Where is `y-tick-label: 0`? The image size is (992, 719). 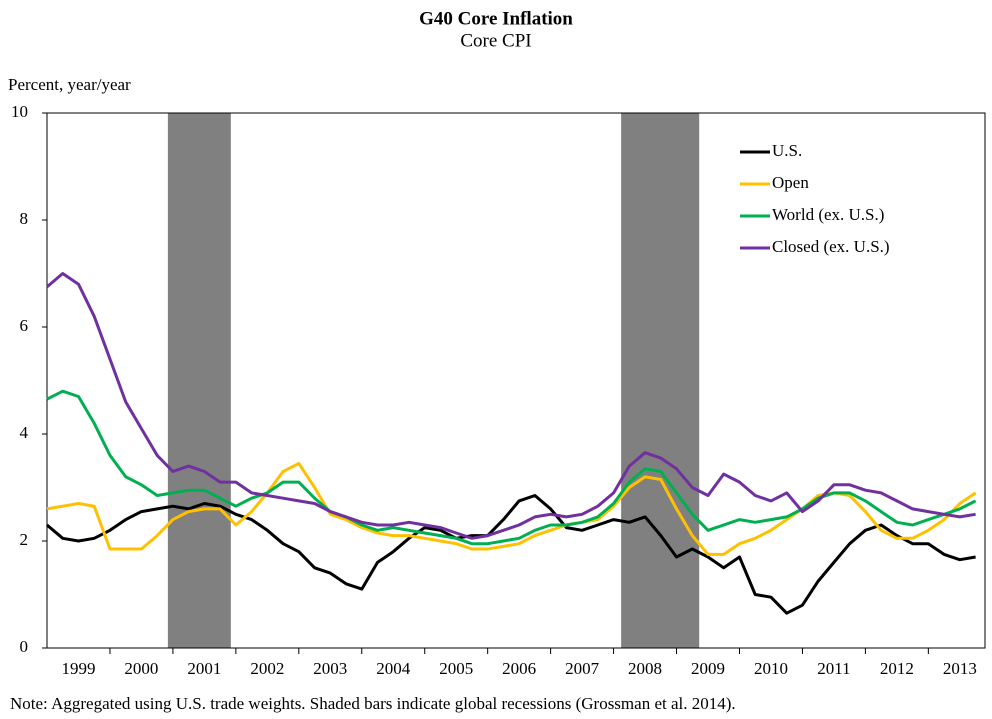 y-tick-label: 0 is located at coordinates (24, 646).